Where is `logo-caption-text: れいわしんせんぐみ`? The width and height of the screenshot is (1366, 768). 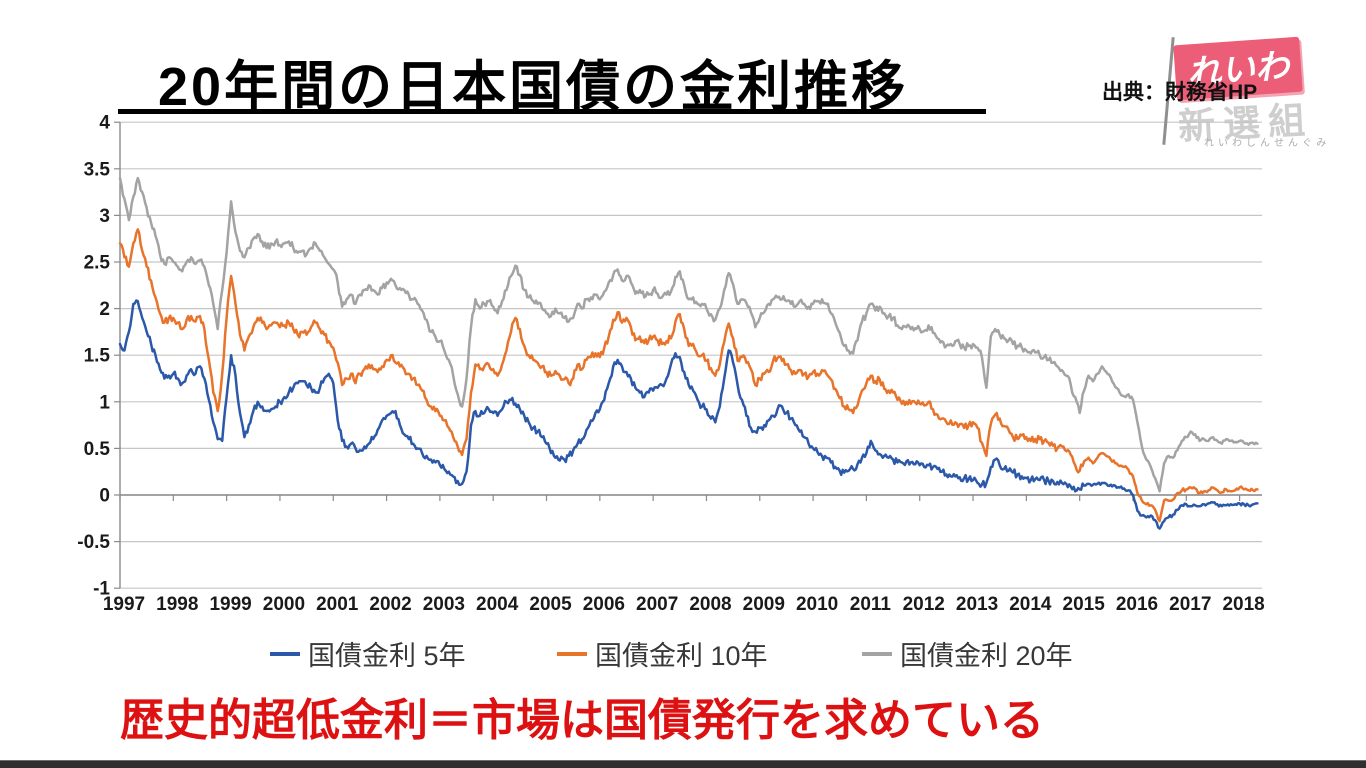 logo-caption-text: れいわしんせんぐみ is located at coordinates (1267, 143).